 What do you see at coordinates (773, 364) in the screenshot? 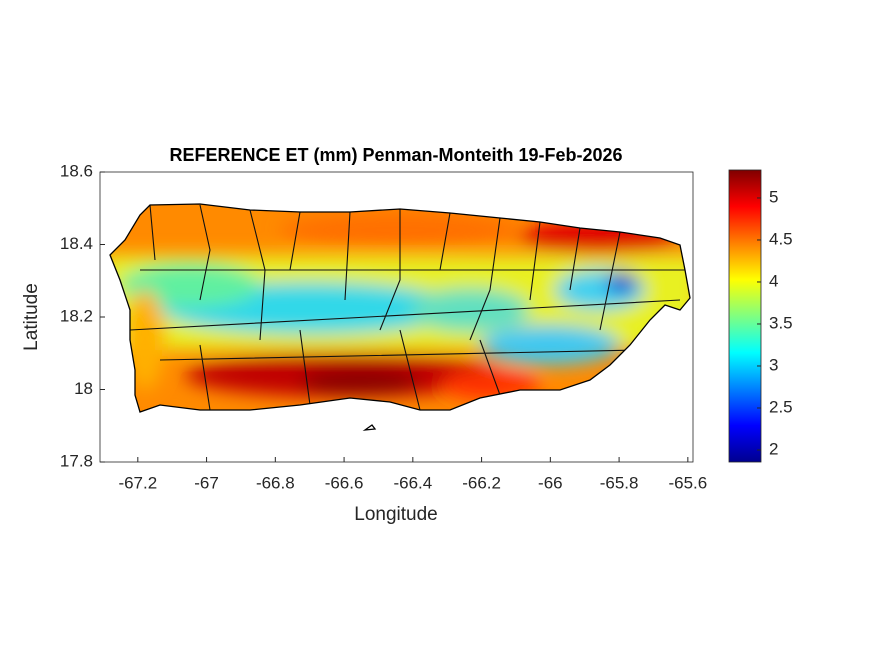
I see `colorbar-tick-label: 3` at bounding box center [773, 364].